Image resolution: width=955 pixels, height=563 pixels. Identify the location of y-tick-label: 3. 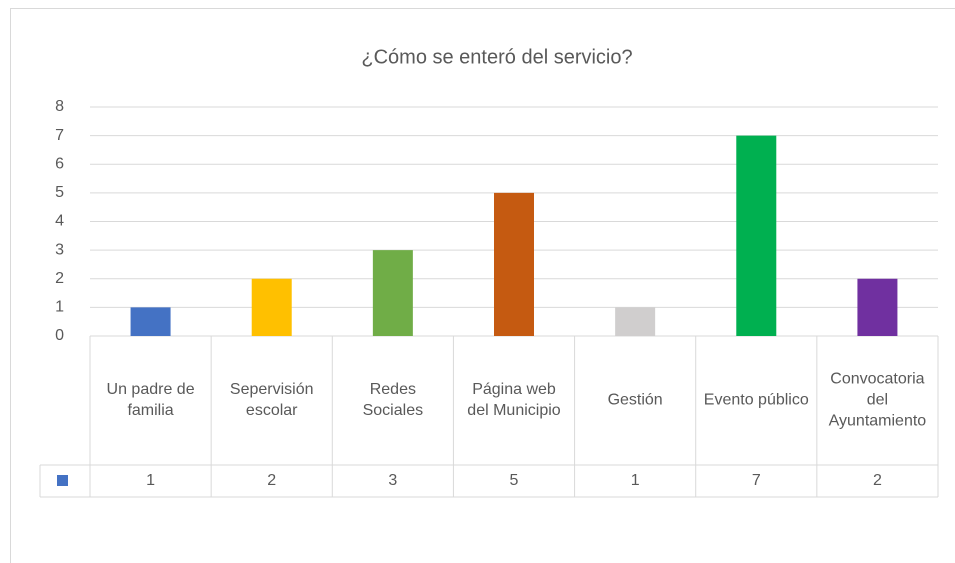
(59, 249).